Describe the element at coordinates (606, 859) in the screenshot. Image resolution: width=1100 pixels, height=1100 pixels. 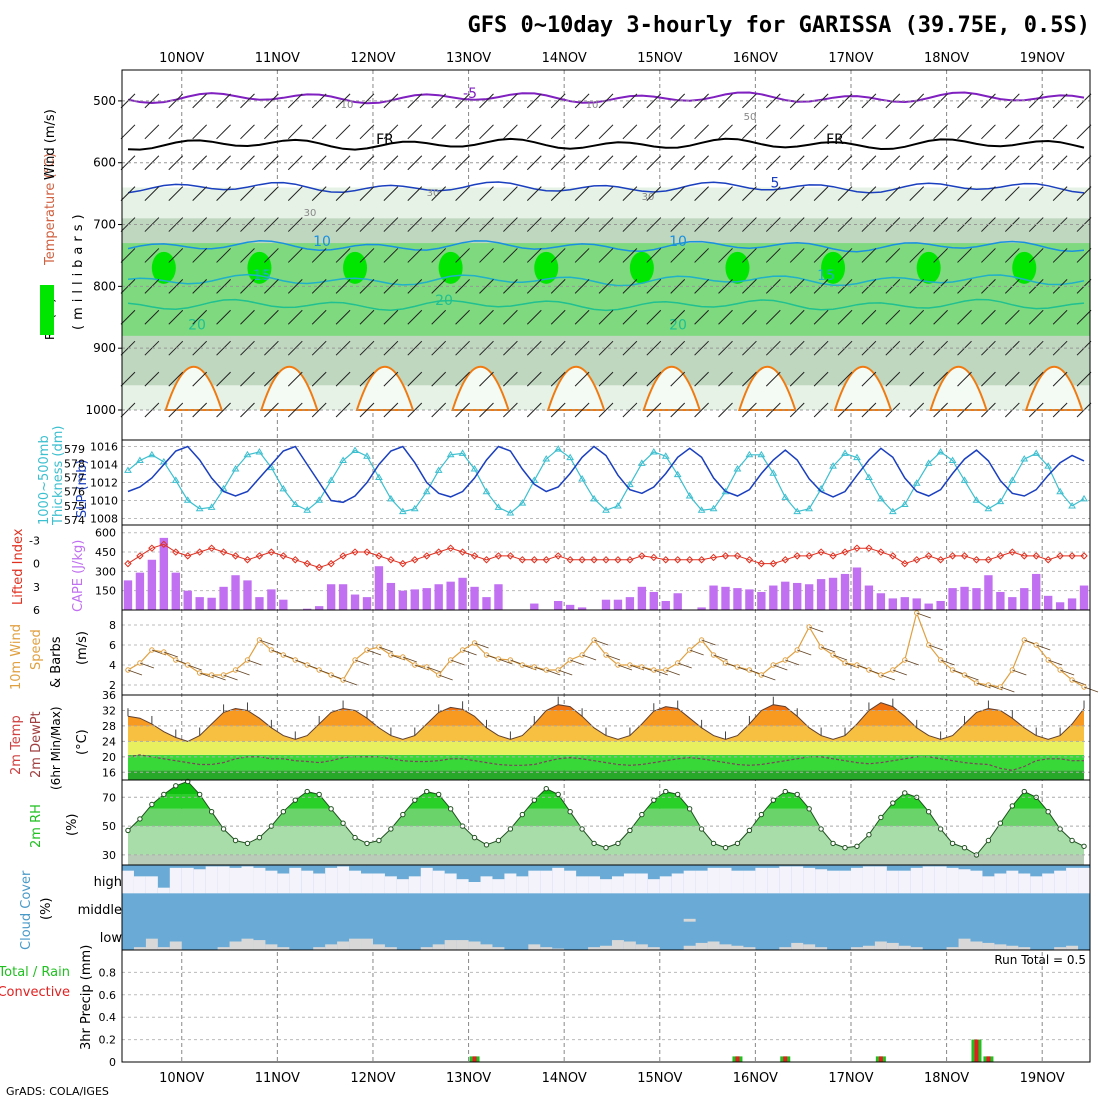
I see `rh-color-band` at that location.